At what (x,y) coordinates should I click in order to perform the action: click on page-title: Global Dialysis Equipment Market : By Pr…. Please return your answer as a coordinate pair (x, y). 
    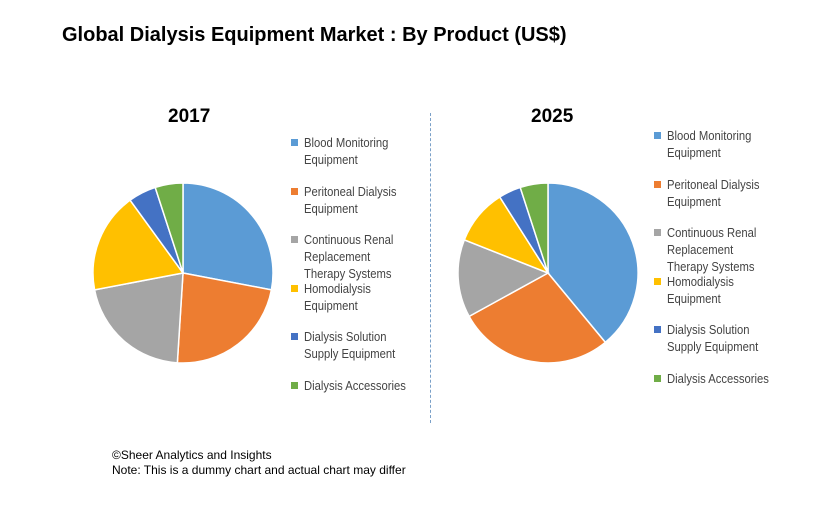
    Looking at the image, I should click on (314, 35).